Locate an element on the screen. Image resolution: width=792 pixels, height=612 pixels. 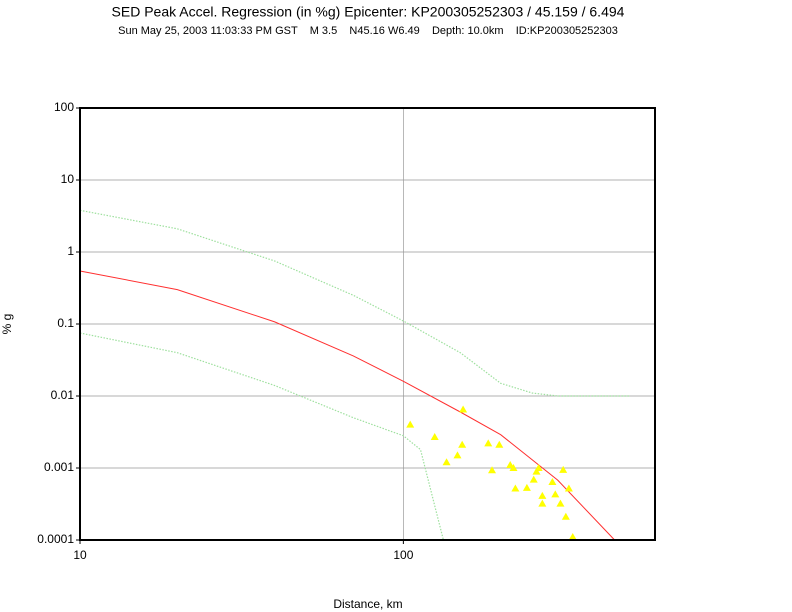
x-axis-label: Distance, km is located at coordinates (367, 604).